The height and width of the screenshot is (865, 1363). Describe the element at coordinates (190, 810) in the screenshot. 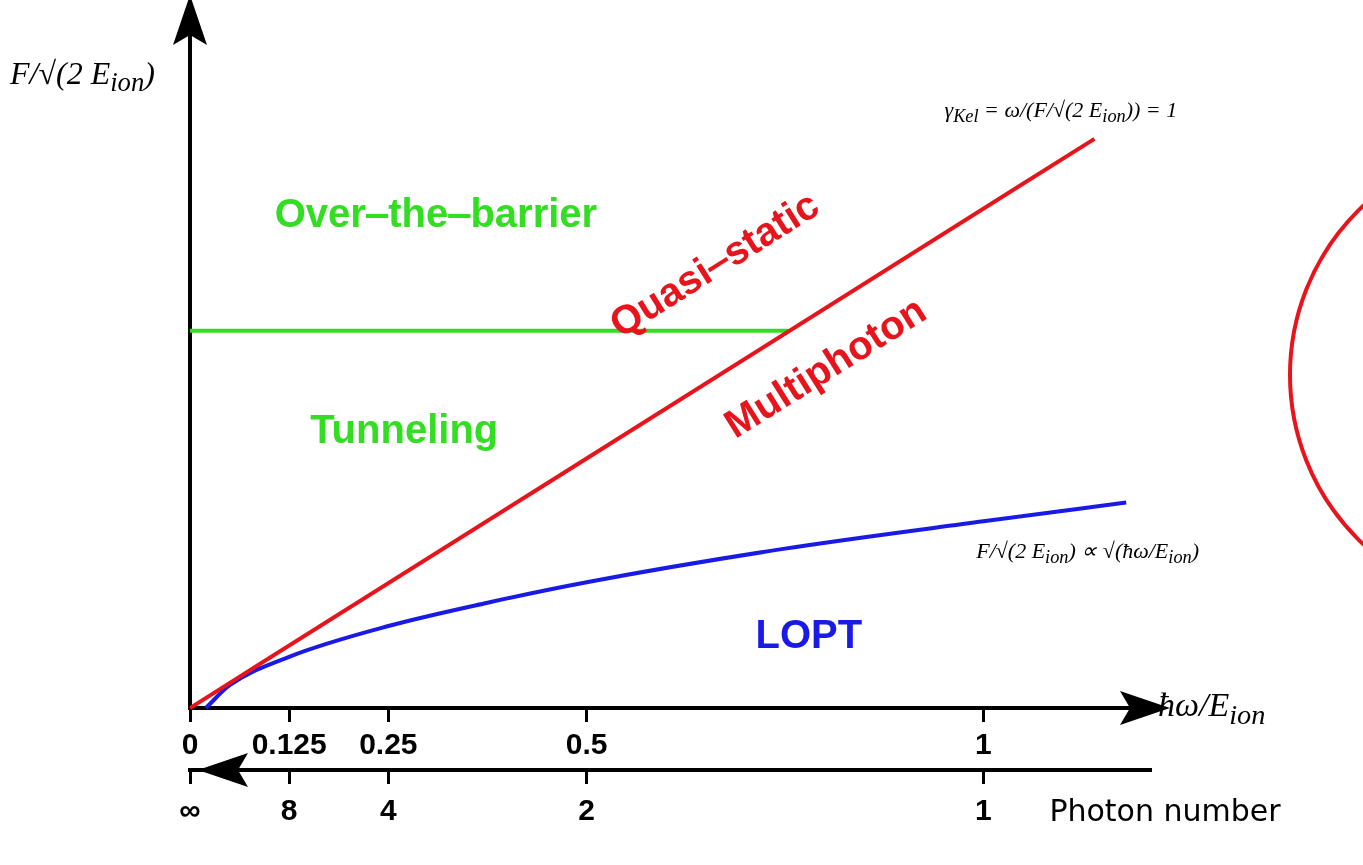

I see `annotation: ∞` at that location.